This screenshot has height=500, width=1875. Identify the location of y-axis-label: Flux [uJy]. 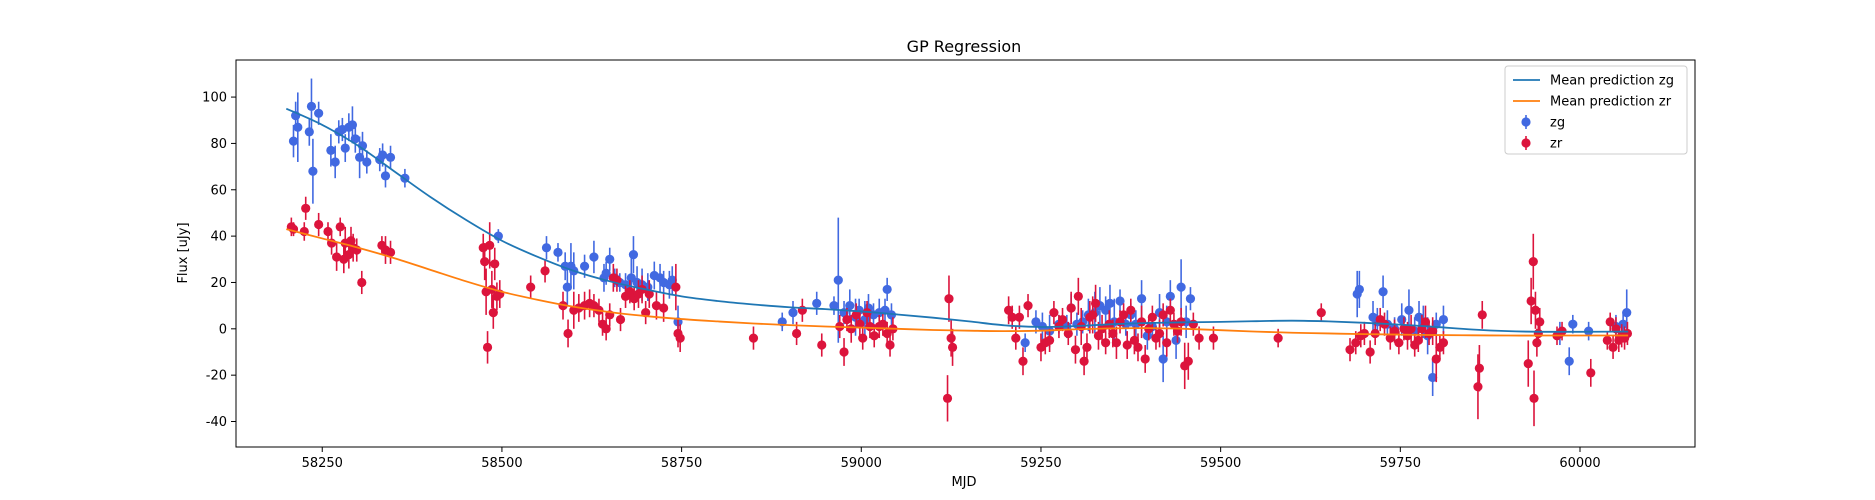
(183, 252).